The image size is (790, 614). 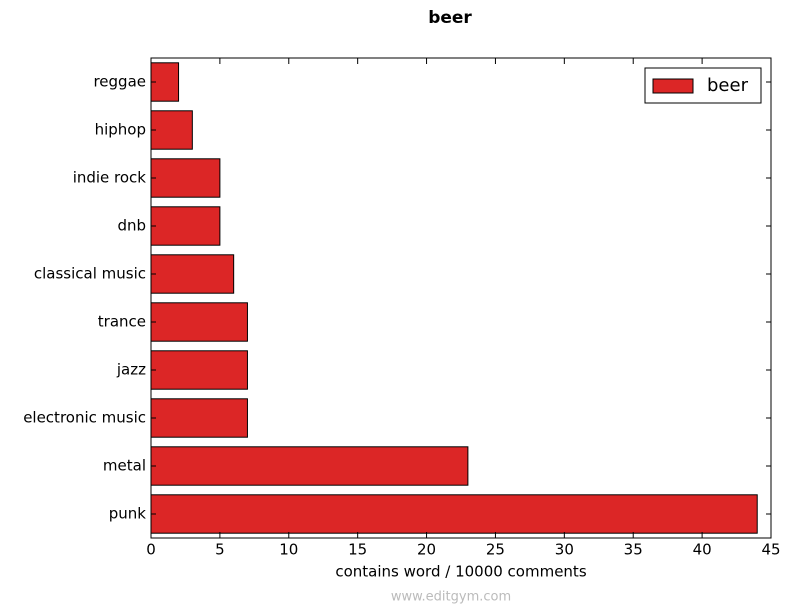 I want to click on x-tick-label: 30, so click(x=564, y=550).